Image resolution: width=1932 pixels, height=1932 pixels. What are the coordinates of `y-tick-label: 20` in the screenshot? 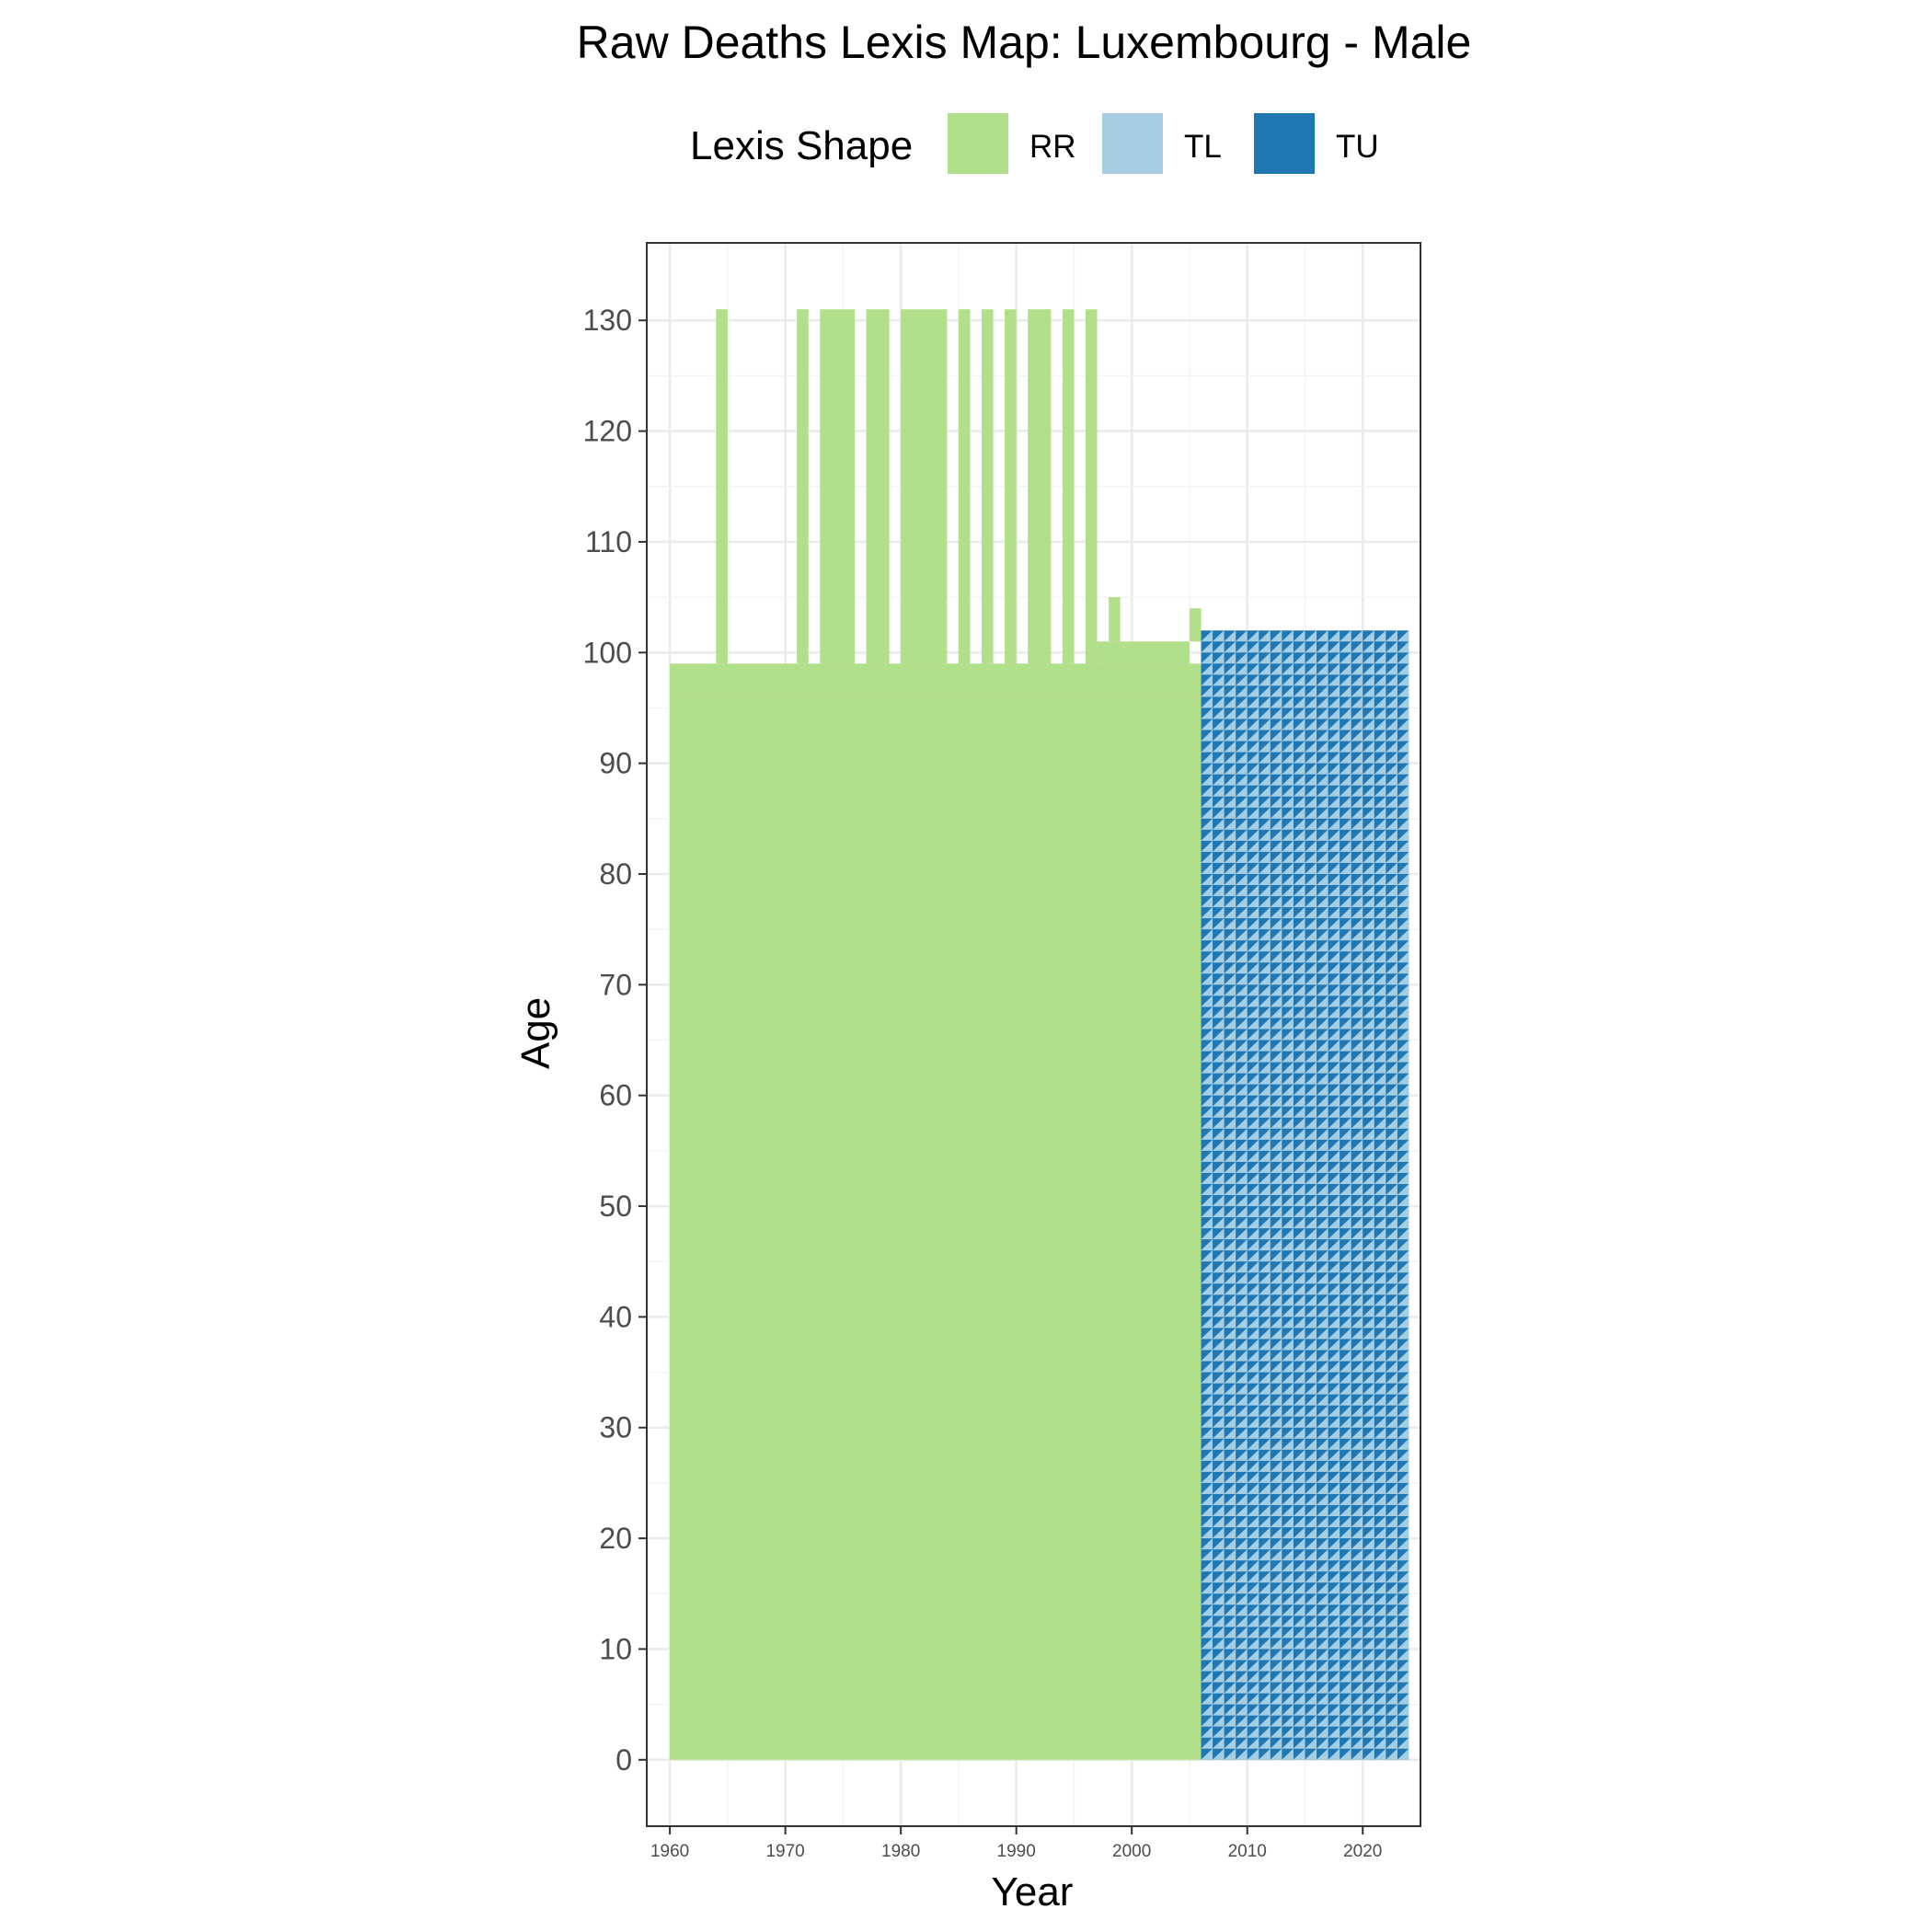 It's located at (615, 1538).